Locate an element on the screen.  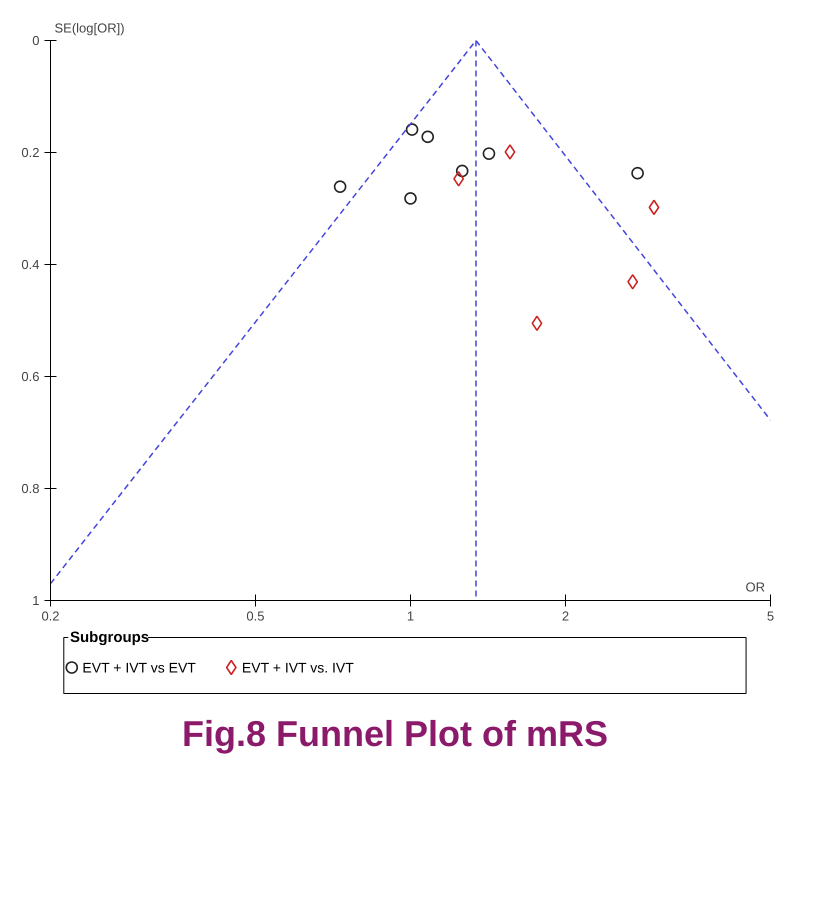
x-tick-label: 5 is located at coordinates (770, 616).